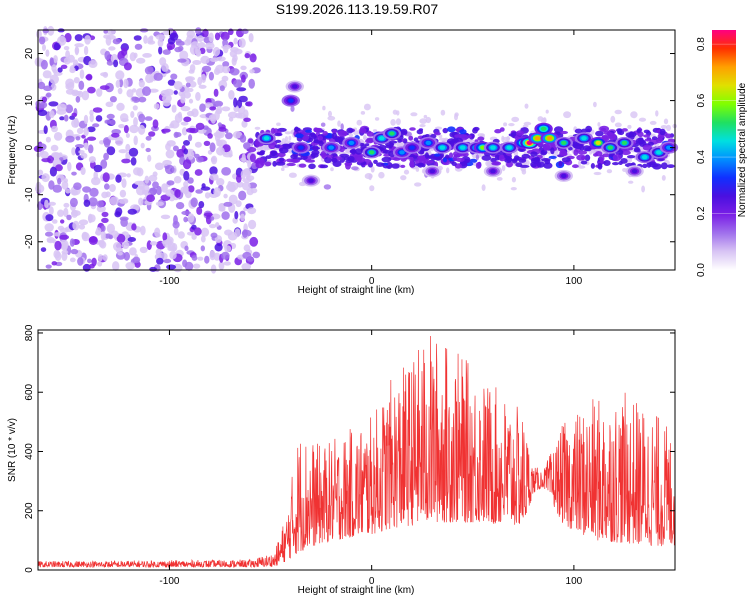 The width and height of the screenshot is (750, 600). Describe the element at coordinates (29, 391) in the screenshot. I see `y-tick-label: 600` at that location.